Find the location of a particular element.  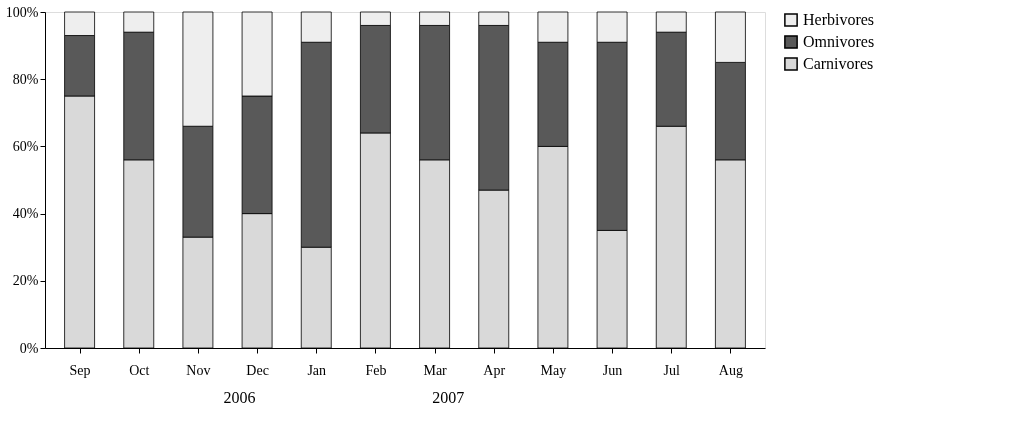

legend-label: Carnivores is located at coordinates (838, 63).